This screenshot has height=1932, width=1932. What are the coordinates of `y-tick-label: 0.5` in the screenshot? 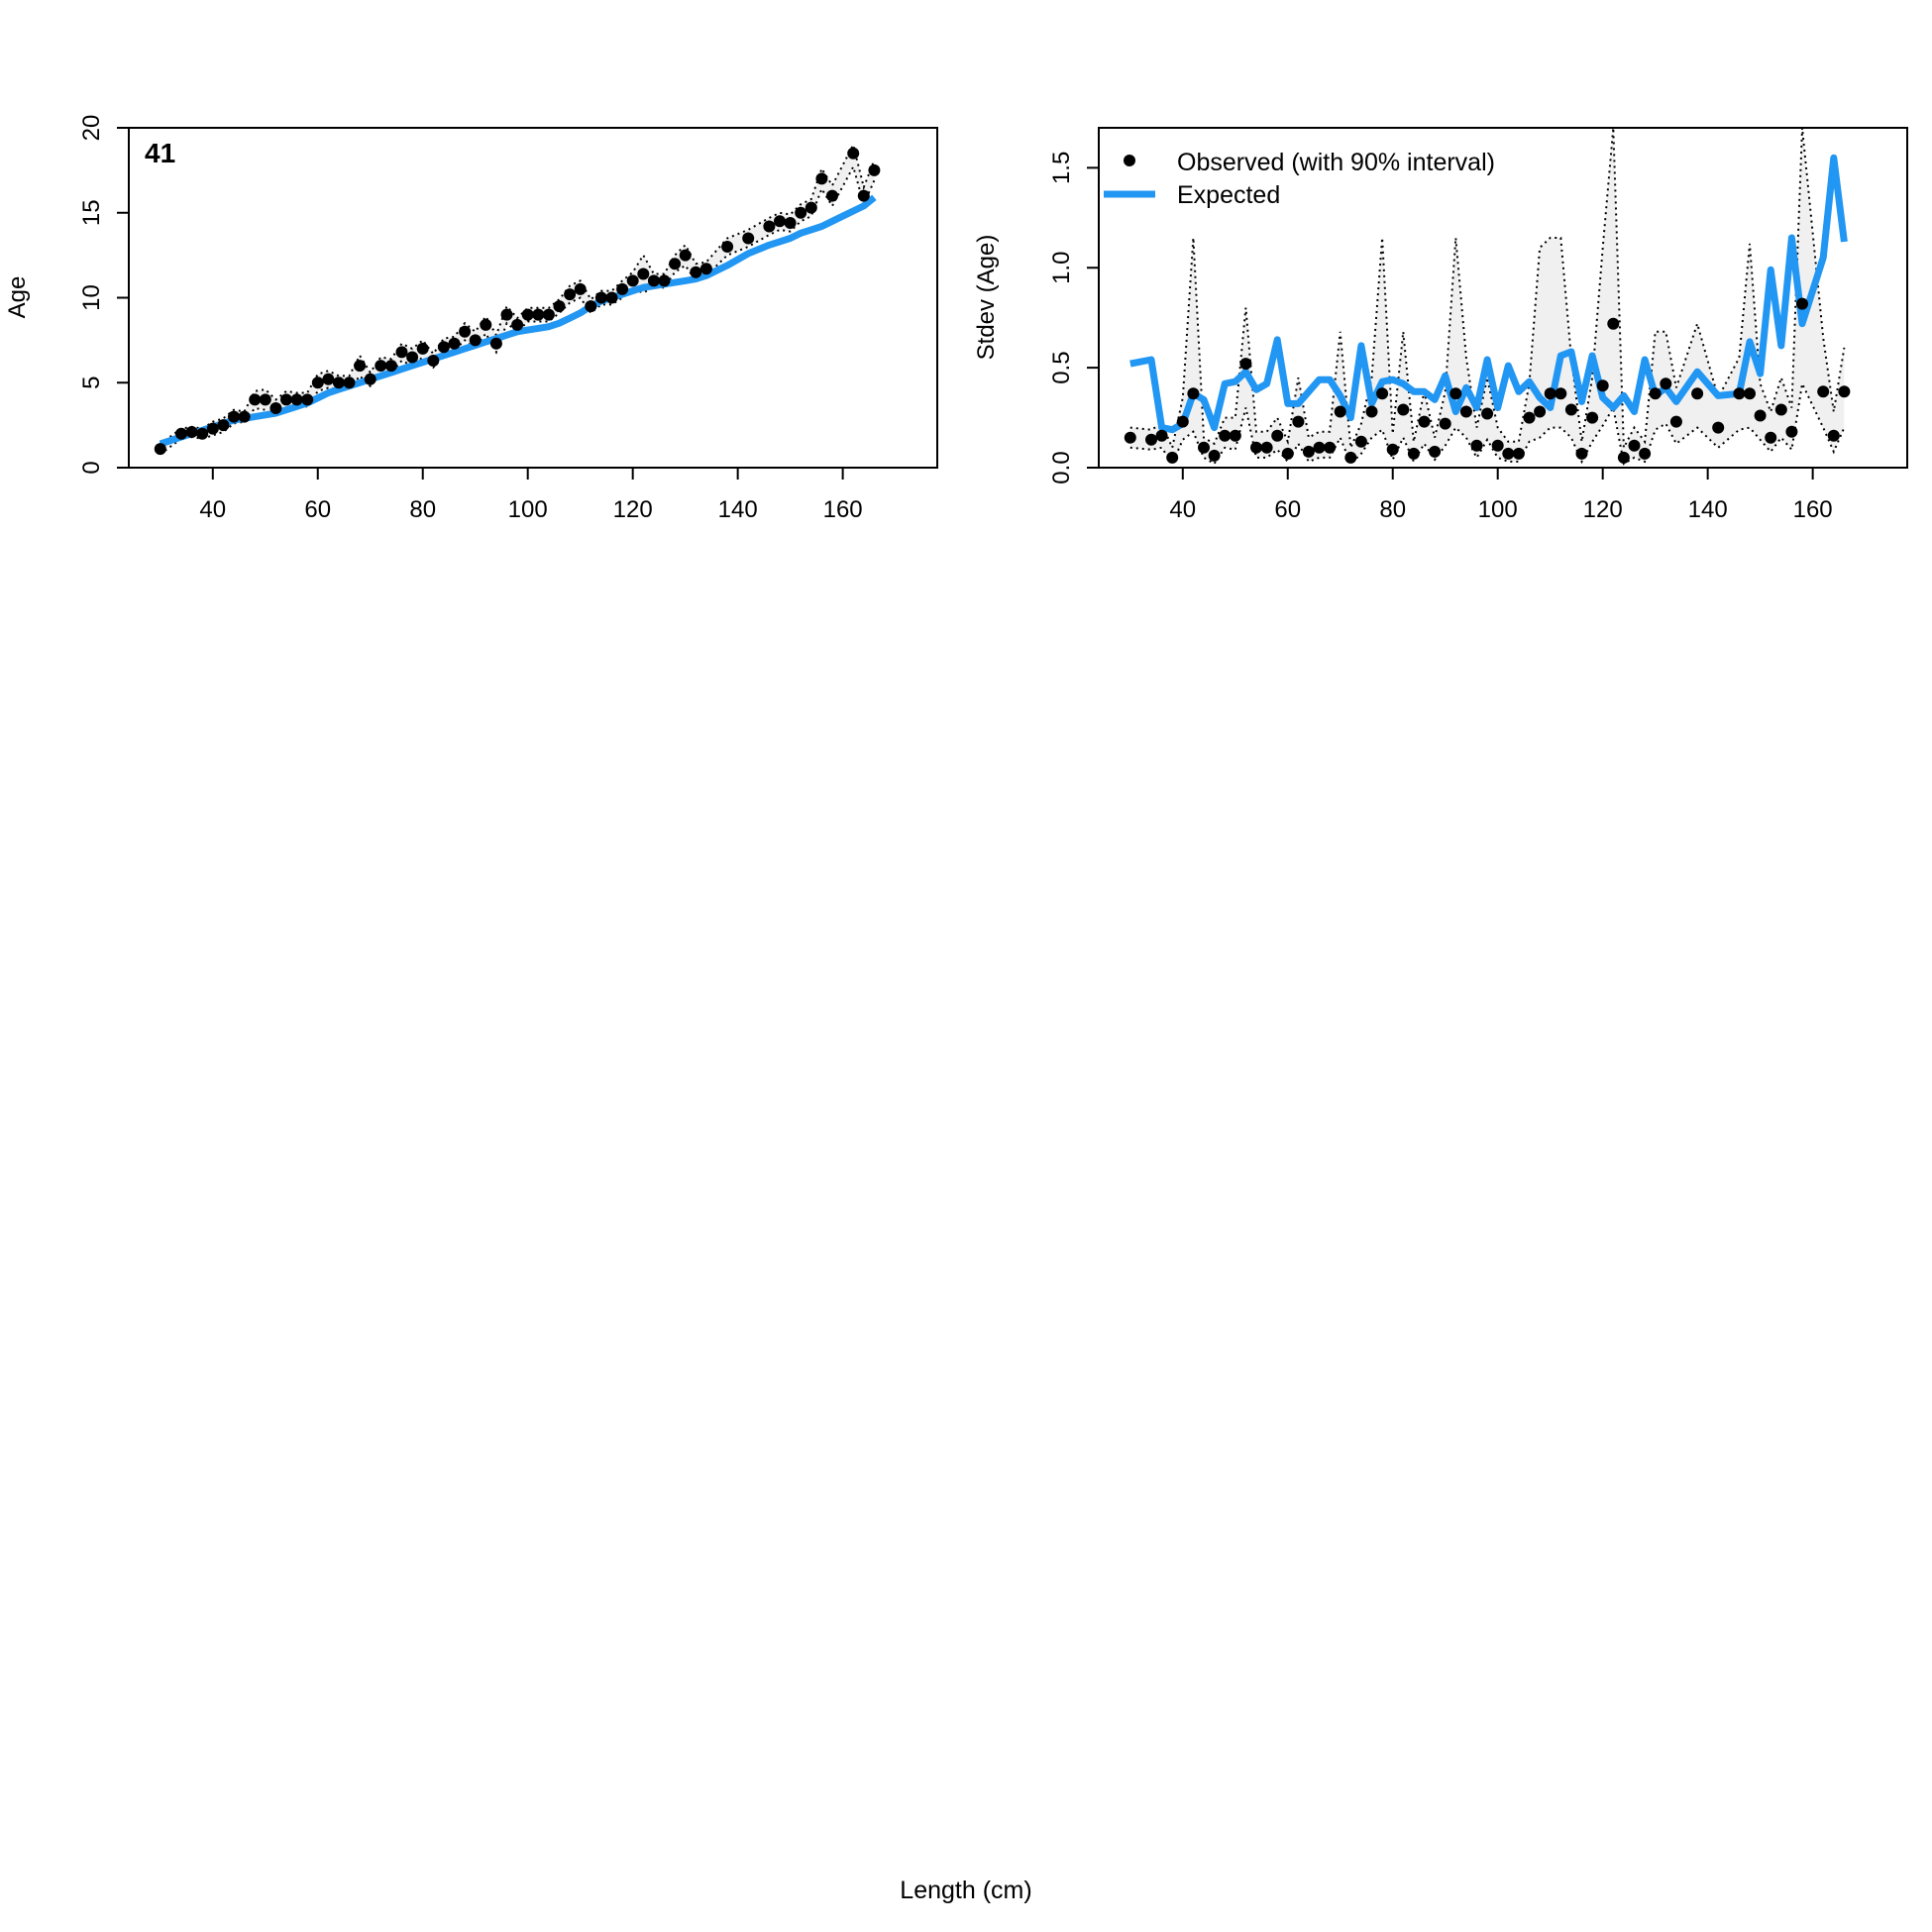 It's located at (1061, 367).